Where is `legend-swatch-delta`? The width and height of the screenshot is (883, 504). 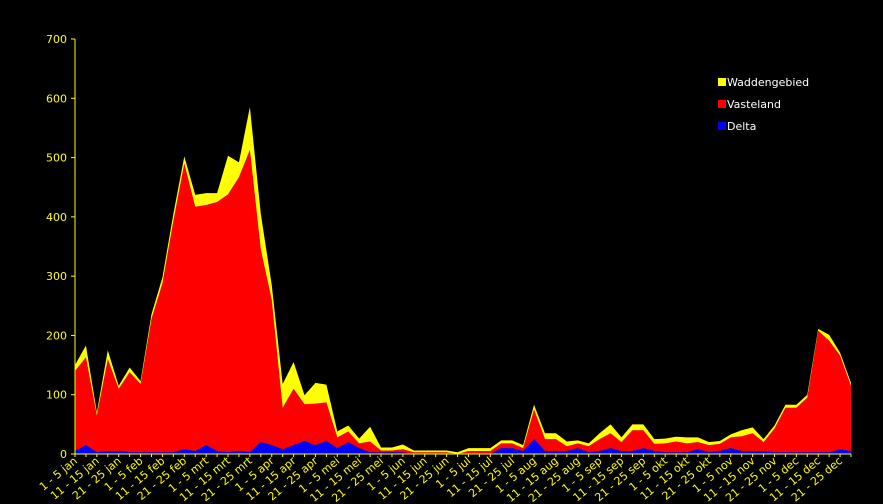
legend-swatch-delta is located at coordinates (722, 126).